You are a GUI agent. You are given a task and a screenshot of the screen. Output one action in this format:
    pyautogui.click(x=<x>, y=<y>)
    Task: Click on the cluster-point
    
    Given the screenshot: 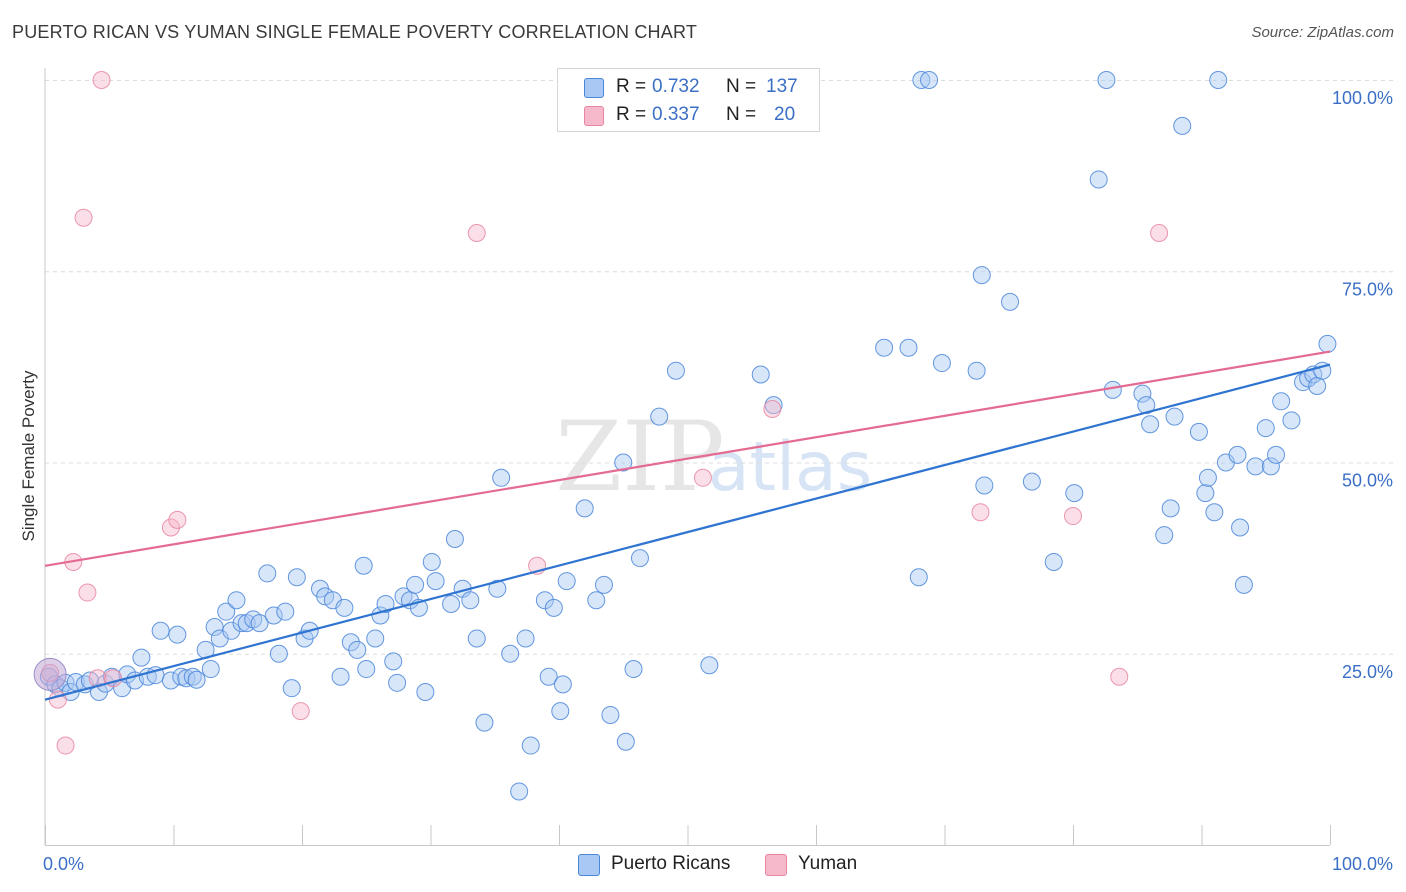 What is the action you would take?
    pyautogui.click(x=50, y=674)
    